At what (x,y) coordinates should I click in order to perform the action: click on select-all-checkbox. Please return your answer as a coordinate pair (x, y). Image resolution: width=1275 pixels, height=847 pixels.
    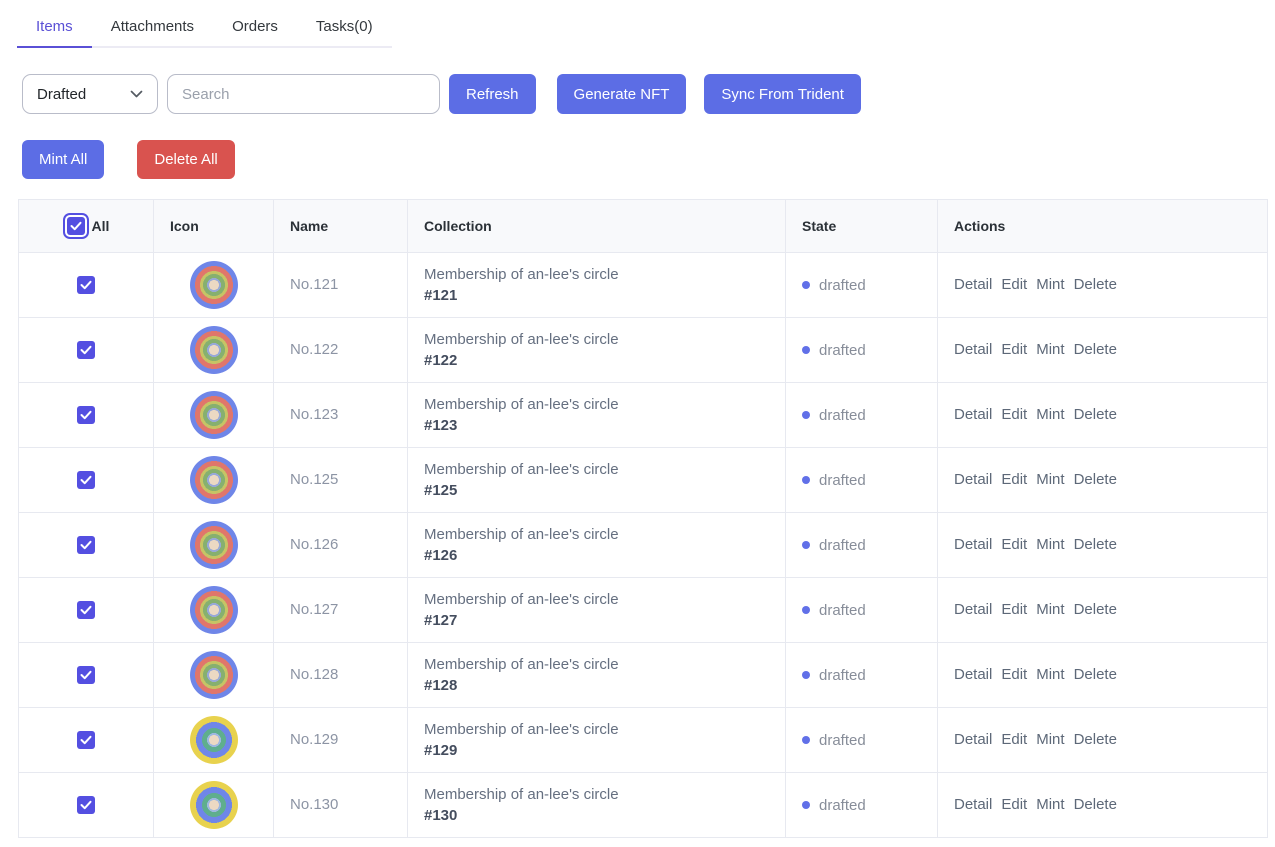
    Looking at the image, I should click on (75, 226).